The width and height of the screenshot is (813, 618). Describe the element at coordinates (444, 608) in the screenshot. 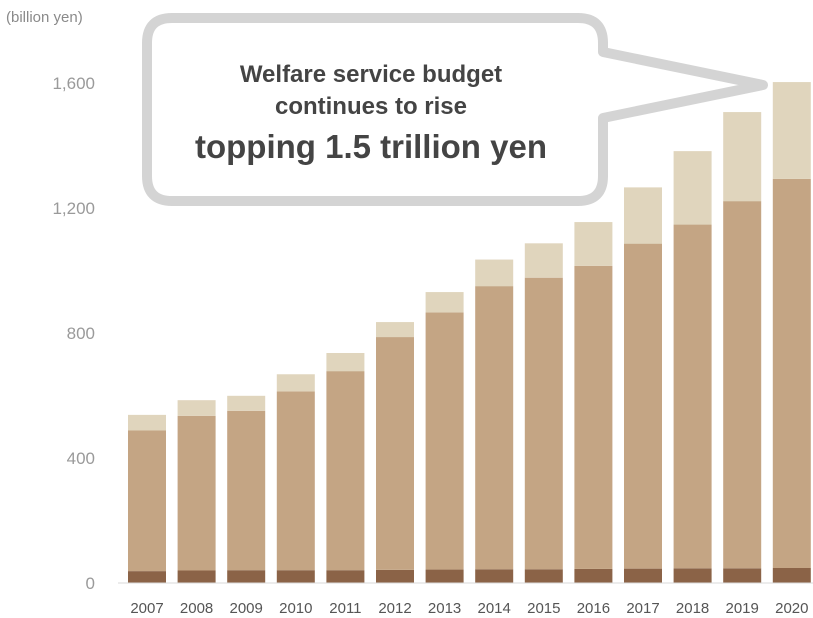

I see `x-tick-label: 2013` at that location.